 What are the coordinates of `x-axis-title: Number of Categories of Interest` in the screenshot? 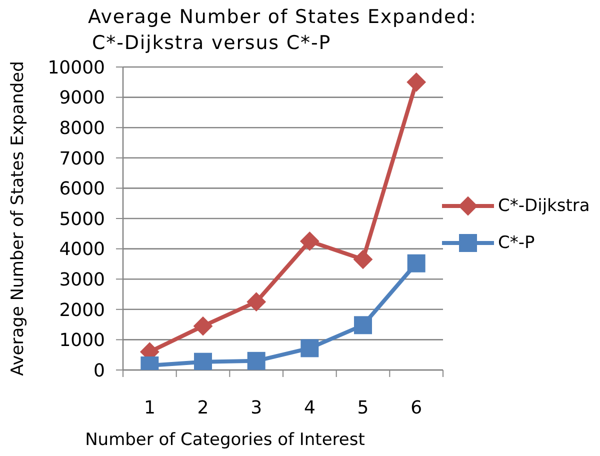 It's located at (225, 440).